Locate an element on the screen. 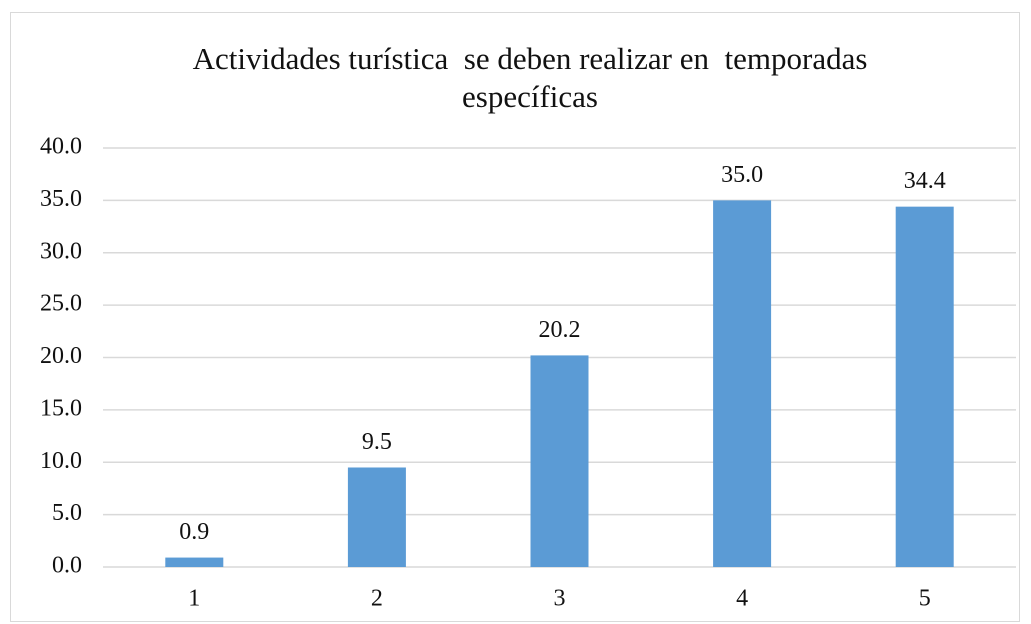 This screenshot has width=1031, height=624. y-tick-label: 15.0 is located at coordinates (61, 408).